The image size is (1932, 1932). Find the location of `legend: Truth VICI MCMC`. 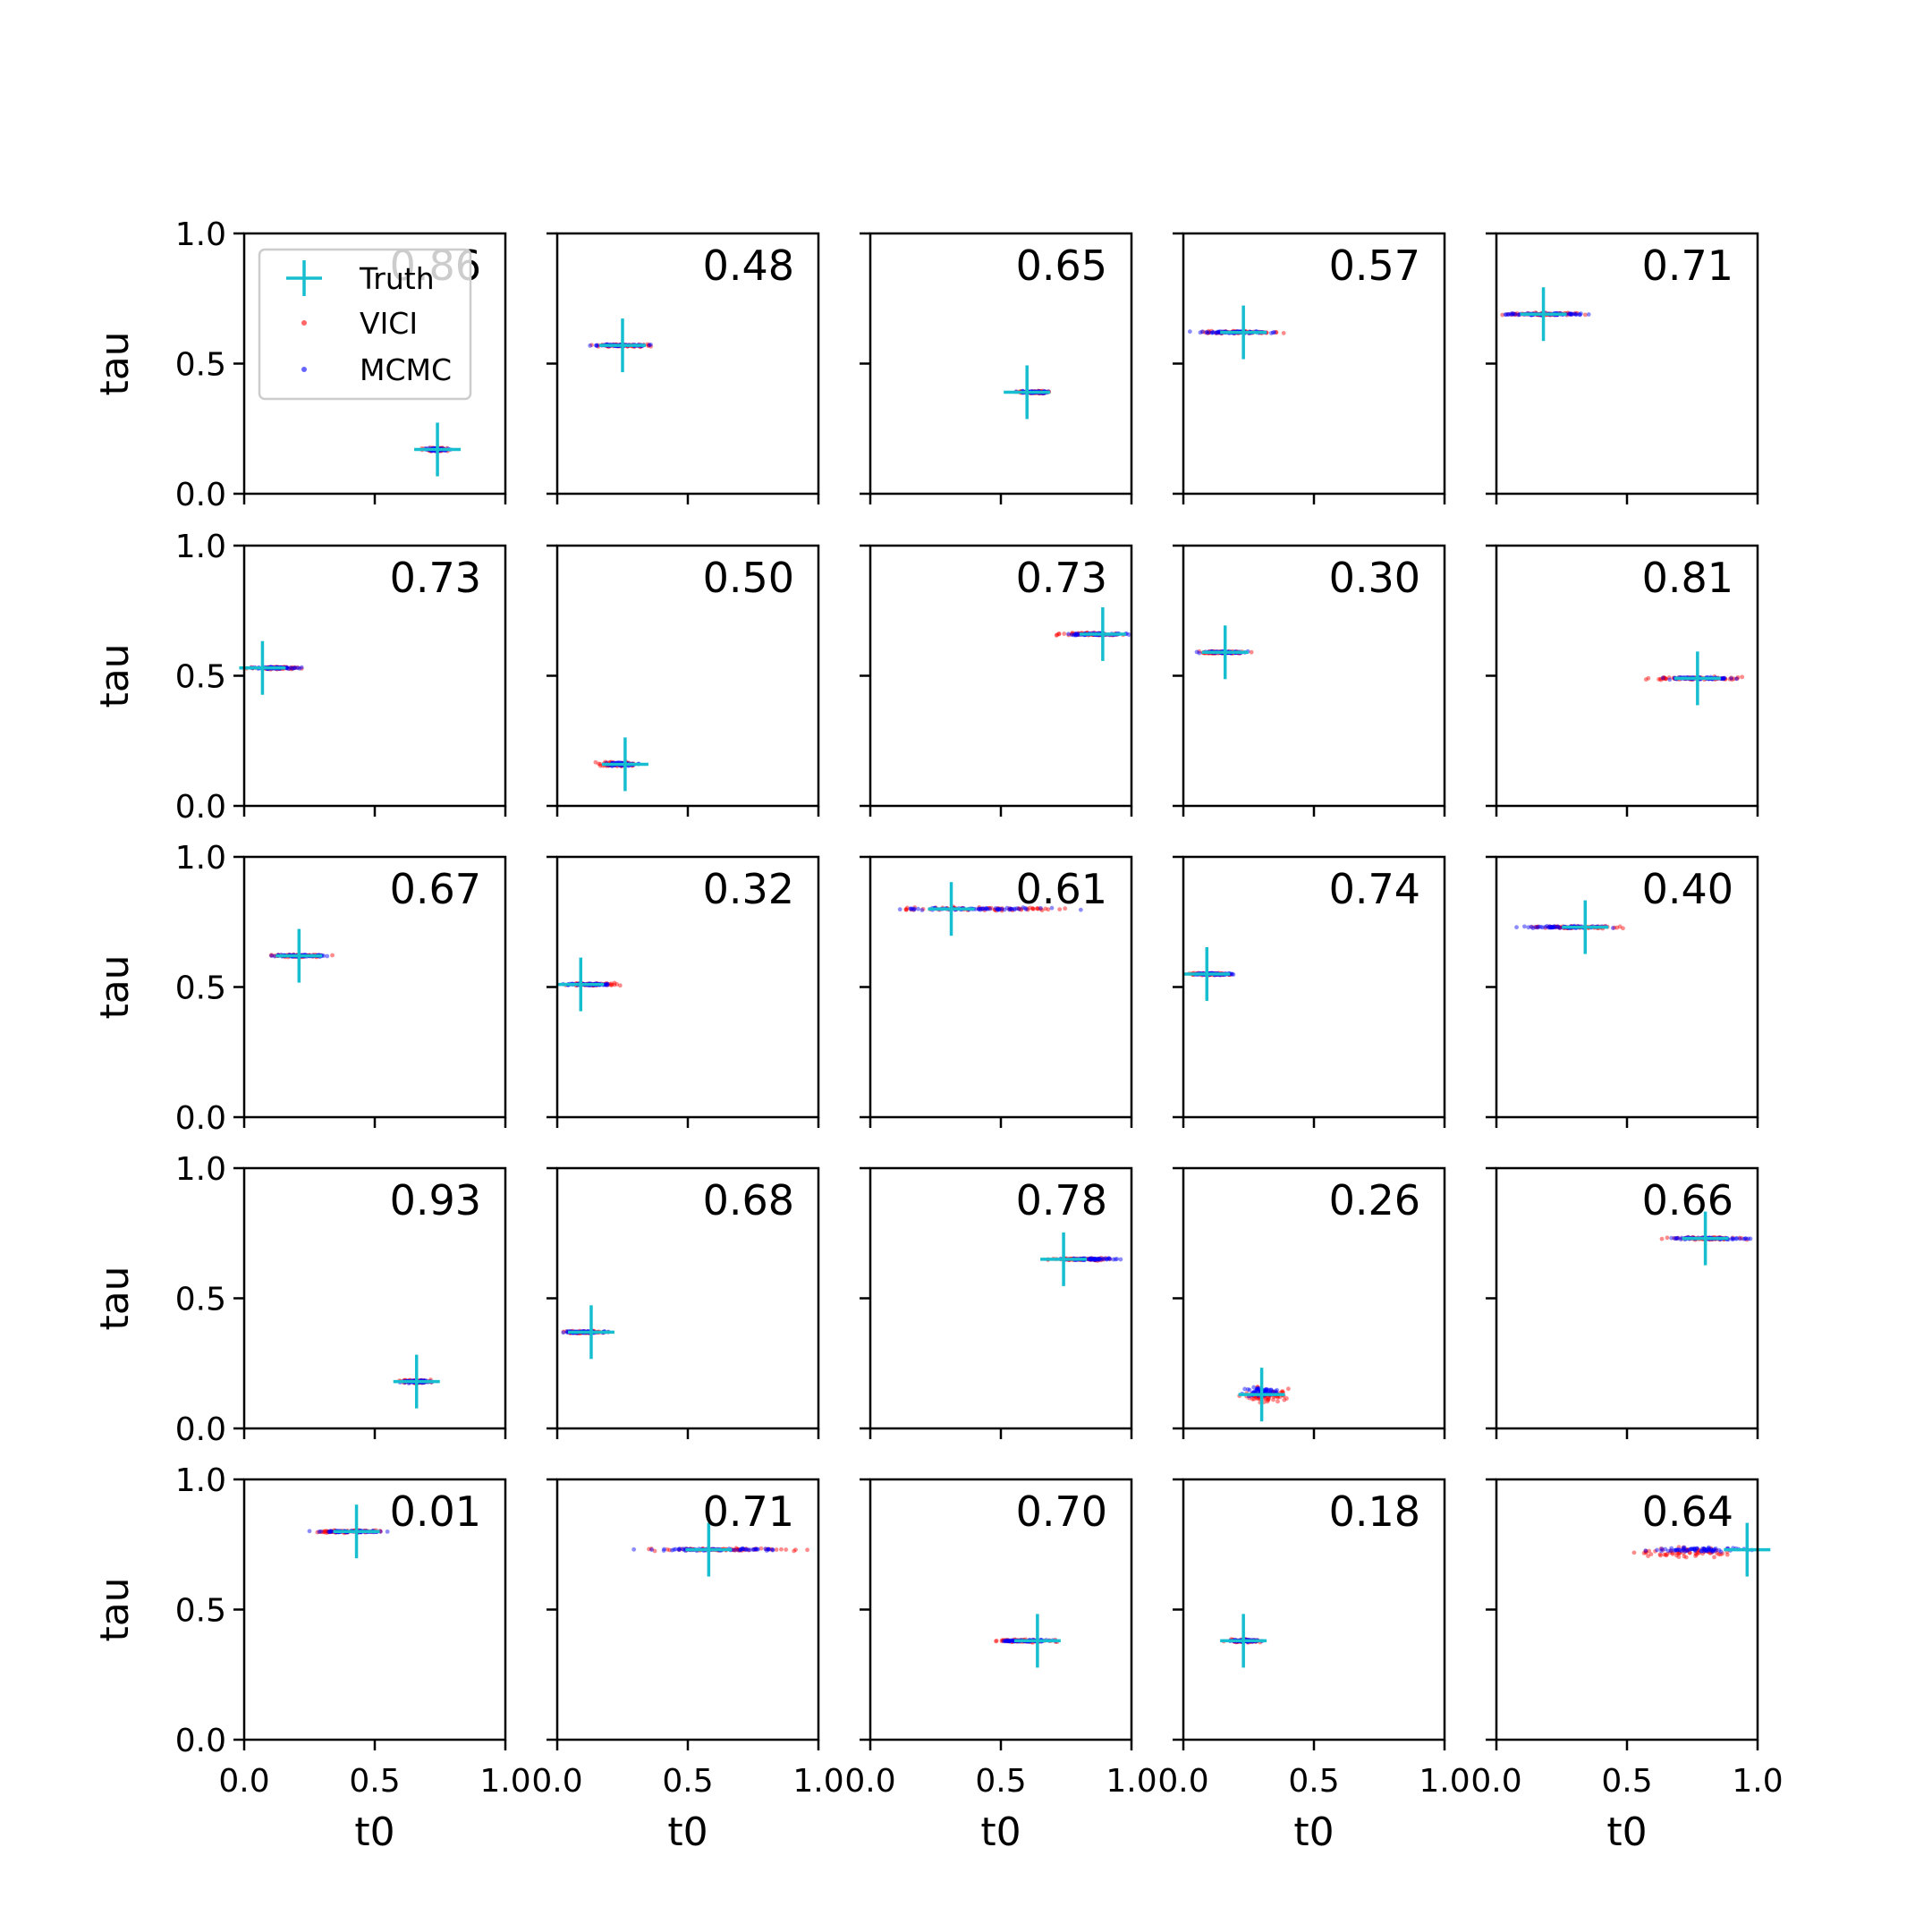

legend: Truth VICI MCMC is located at coordinates (365, 324).